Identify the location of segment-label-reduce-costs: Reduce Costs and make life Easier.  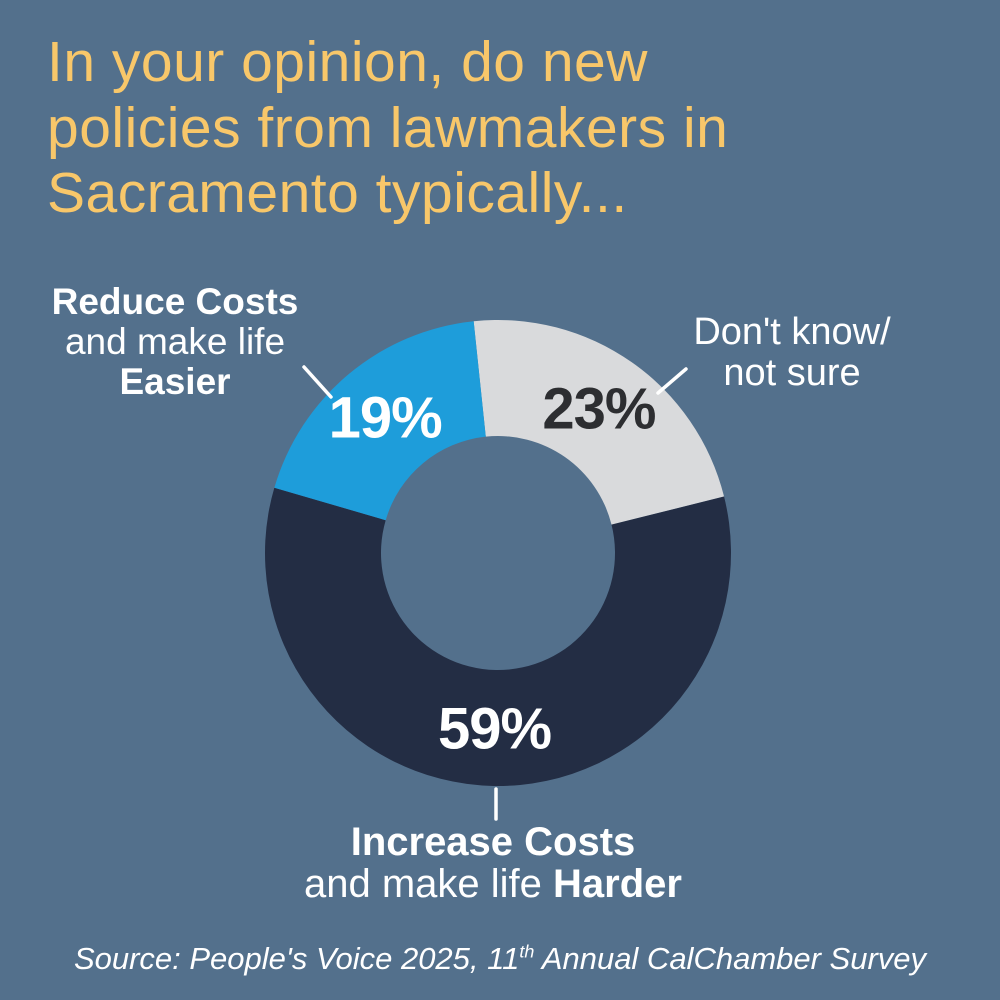
(175, 342).